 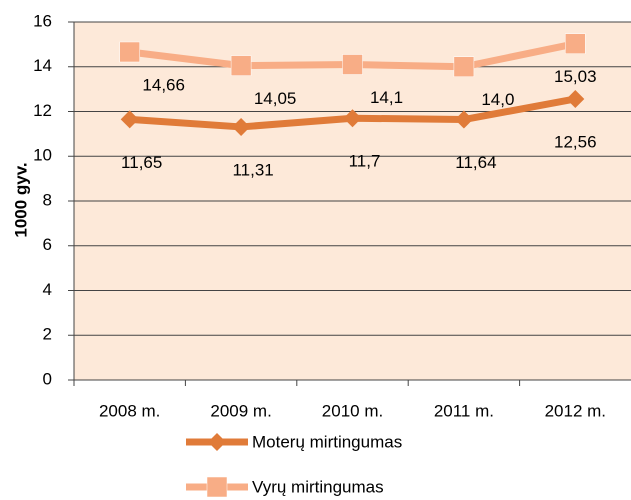 What do you see at coordinates (386, 97) in the screenshot?
I see `data-label: 14,1` at bounding box center [386, 97].